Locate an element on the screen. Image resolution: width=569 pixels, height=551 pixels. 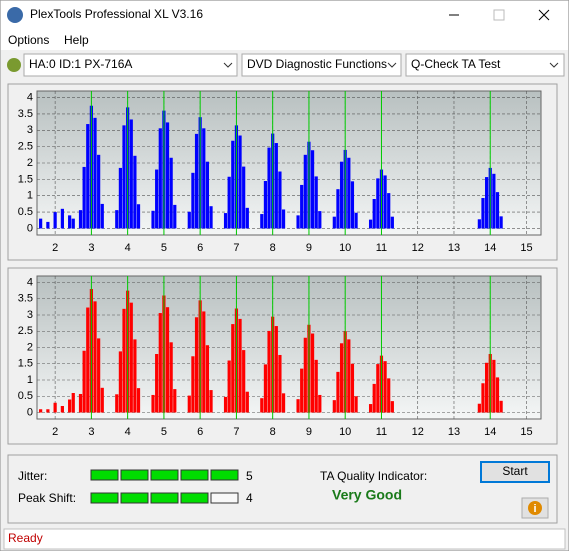
x-tick-label: 15 is located at coordinates (526, 432).